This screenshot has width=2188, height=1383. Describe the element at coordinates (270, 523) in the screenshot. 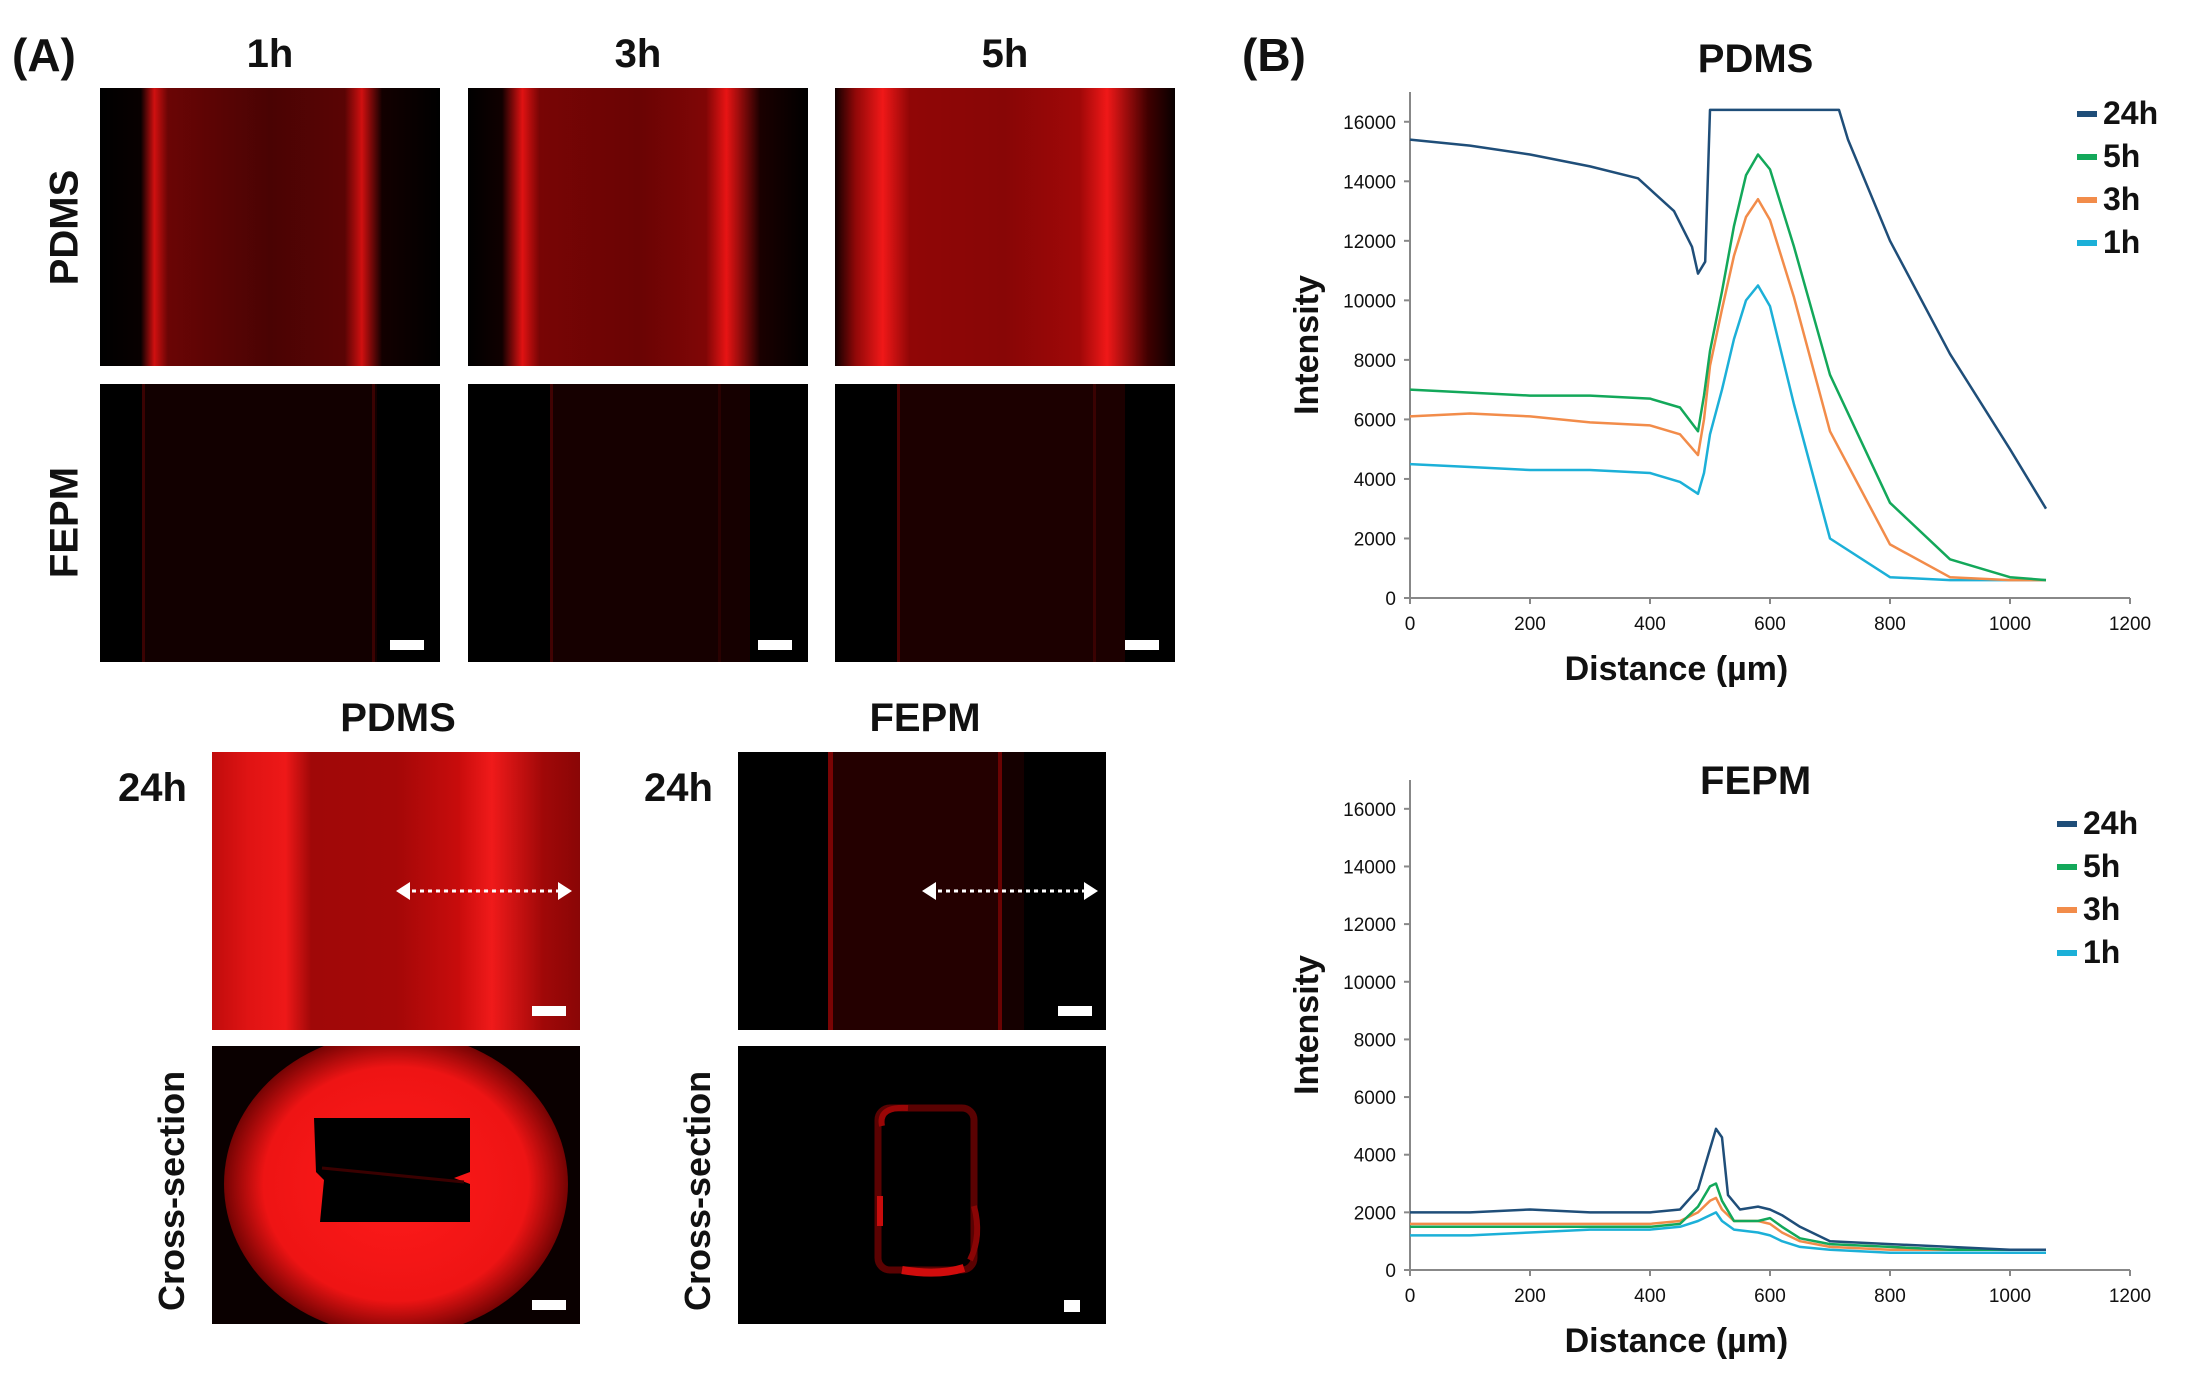

I see `micrograph-fepm-1h` at that location.